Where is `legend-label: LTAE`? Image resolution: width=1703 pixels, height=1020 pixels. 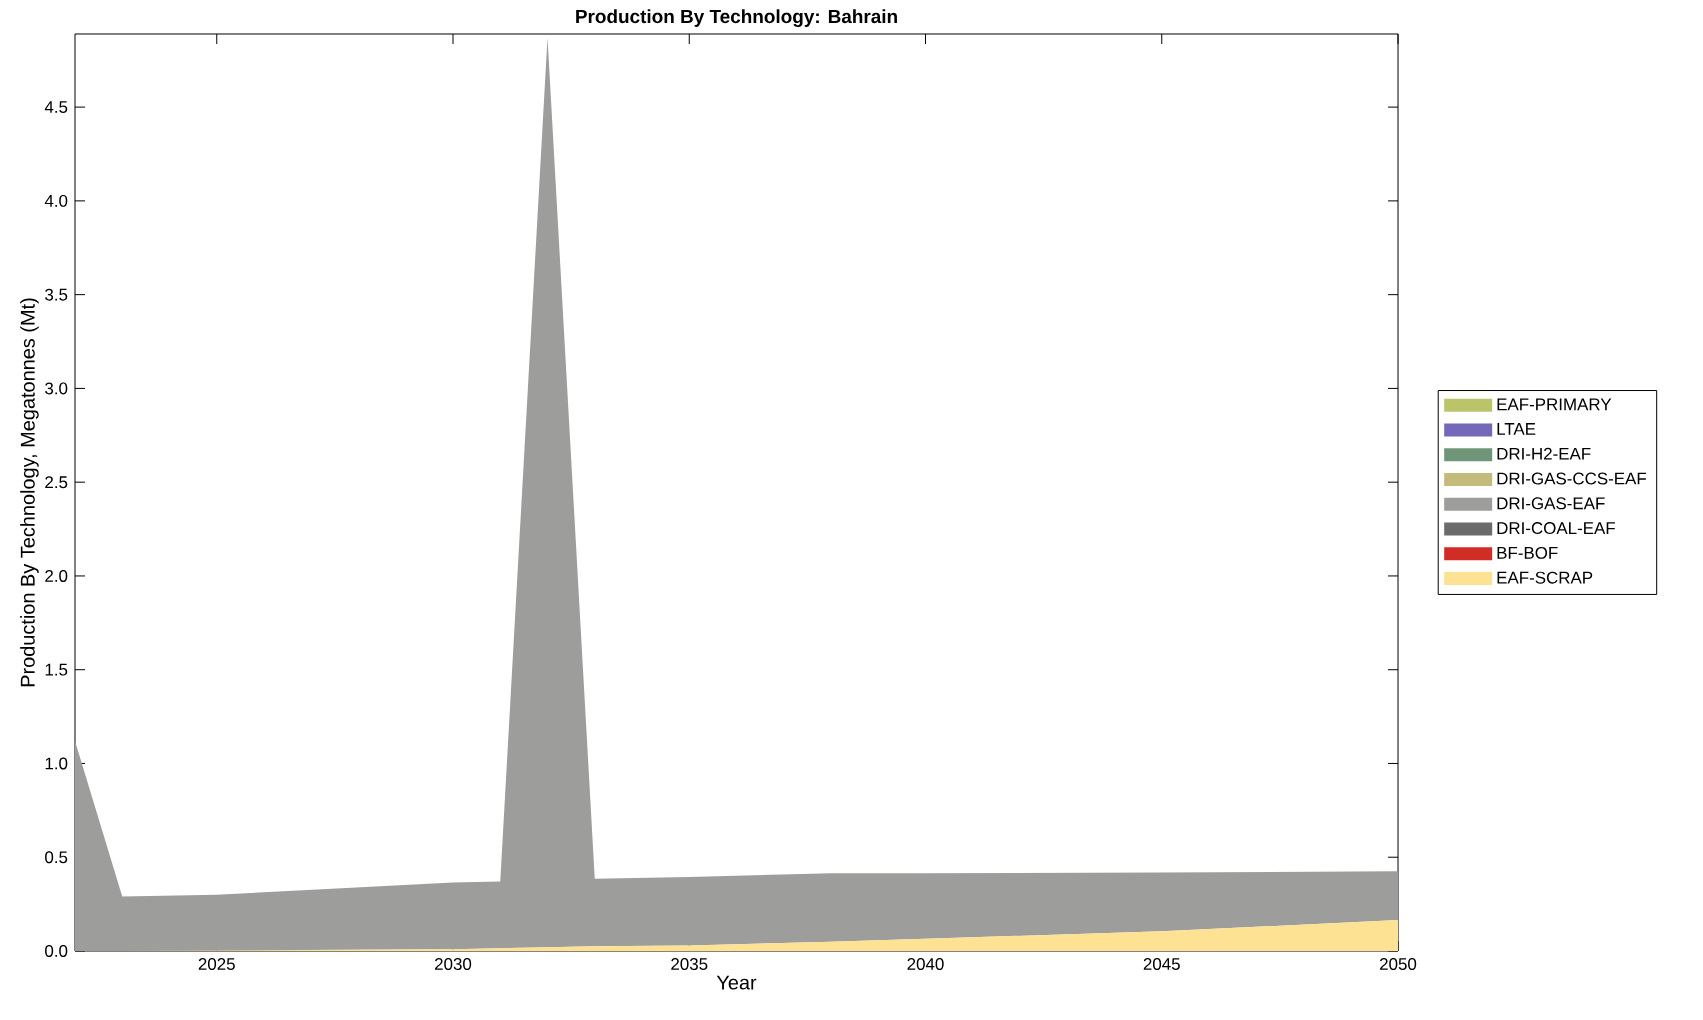
legend-label: LTAE is located at coordinates (1516, 429).